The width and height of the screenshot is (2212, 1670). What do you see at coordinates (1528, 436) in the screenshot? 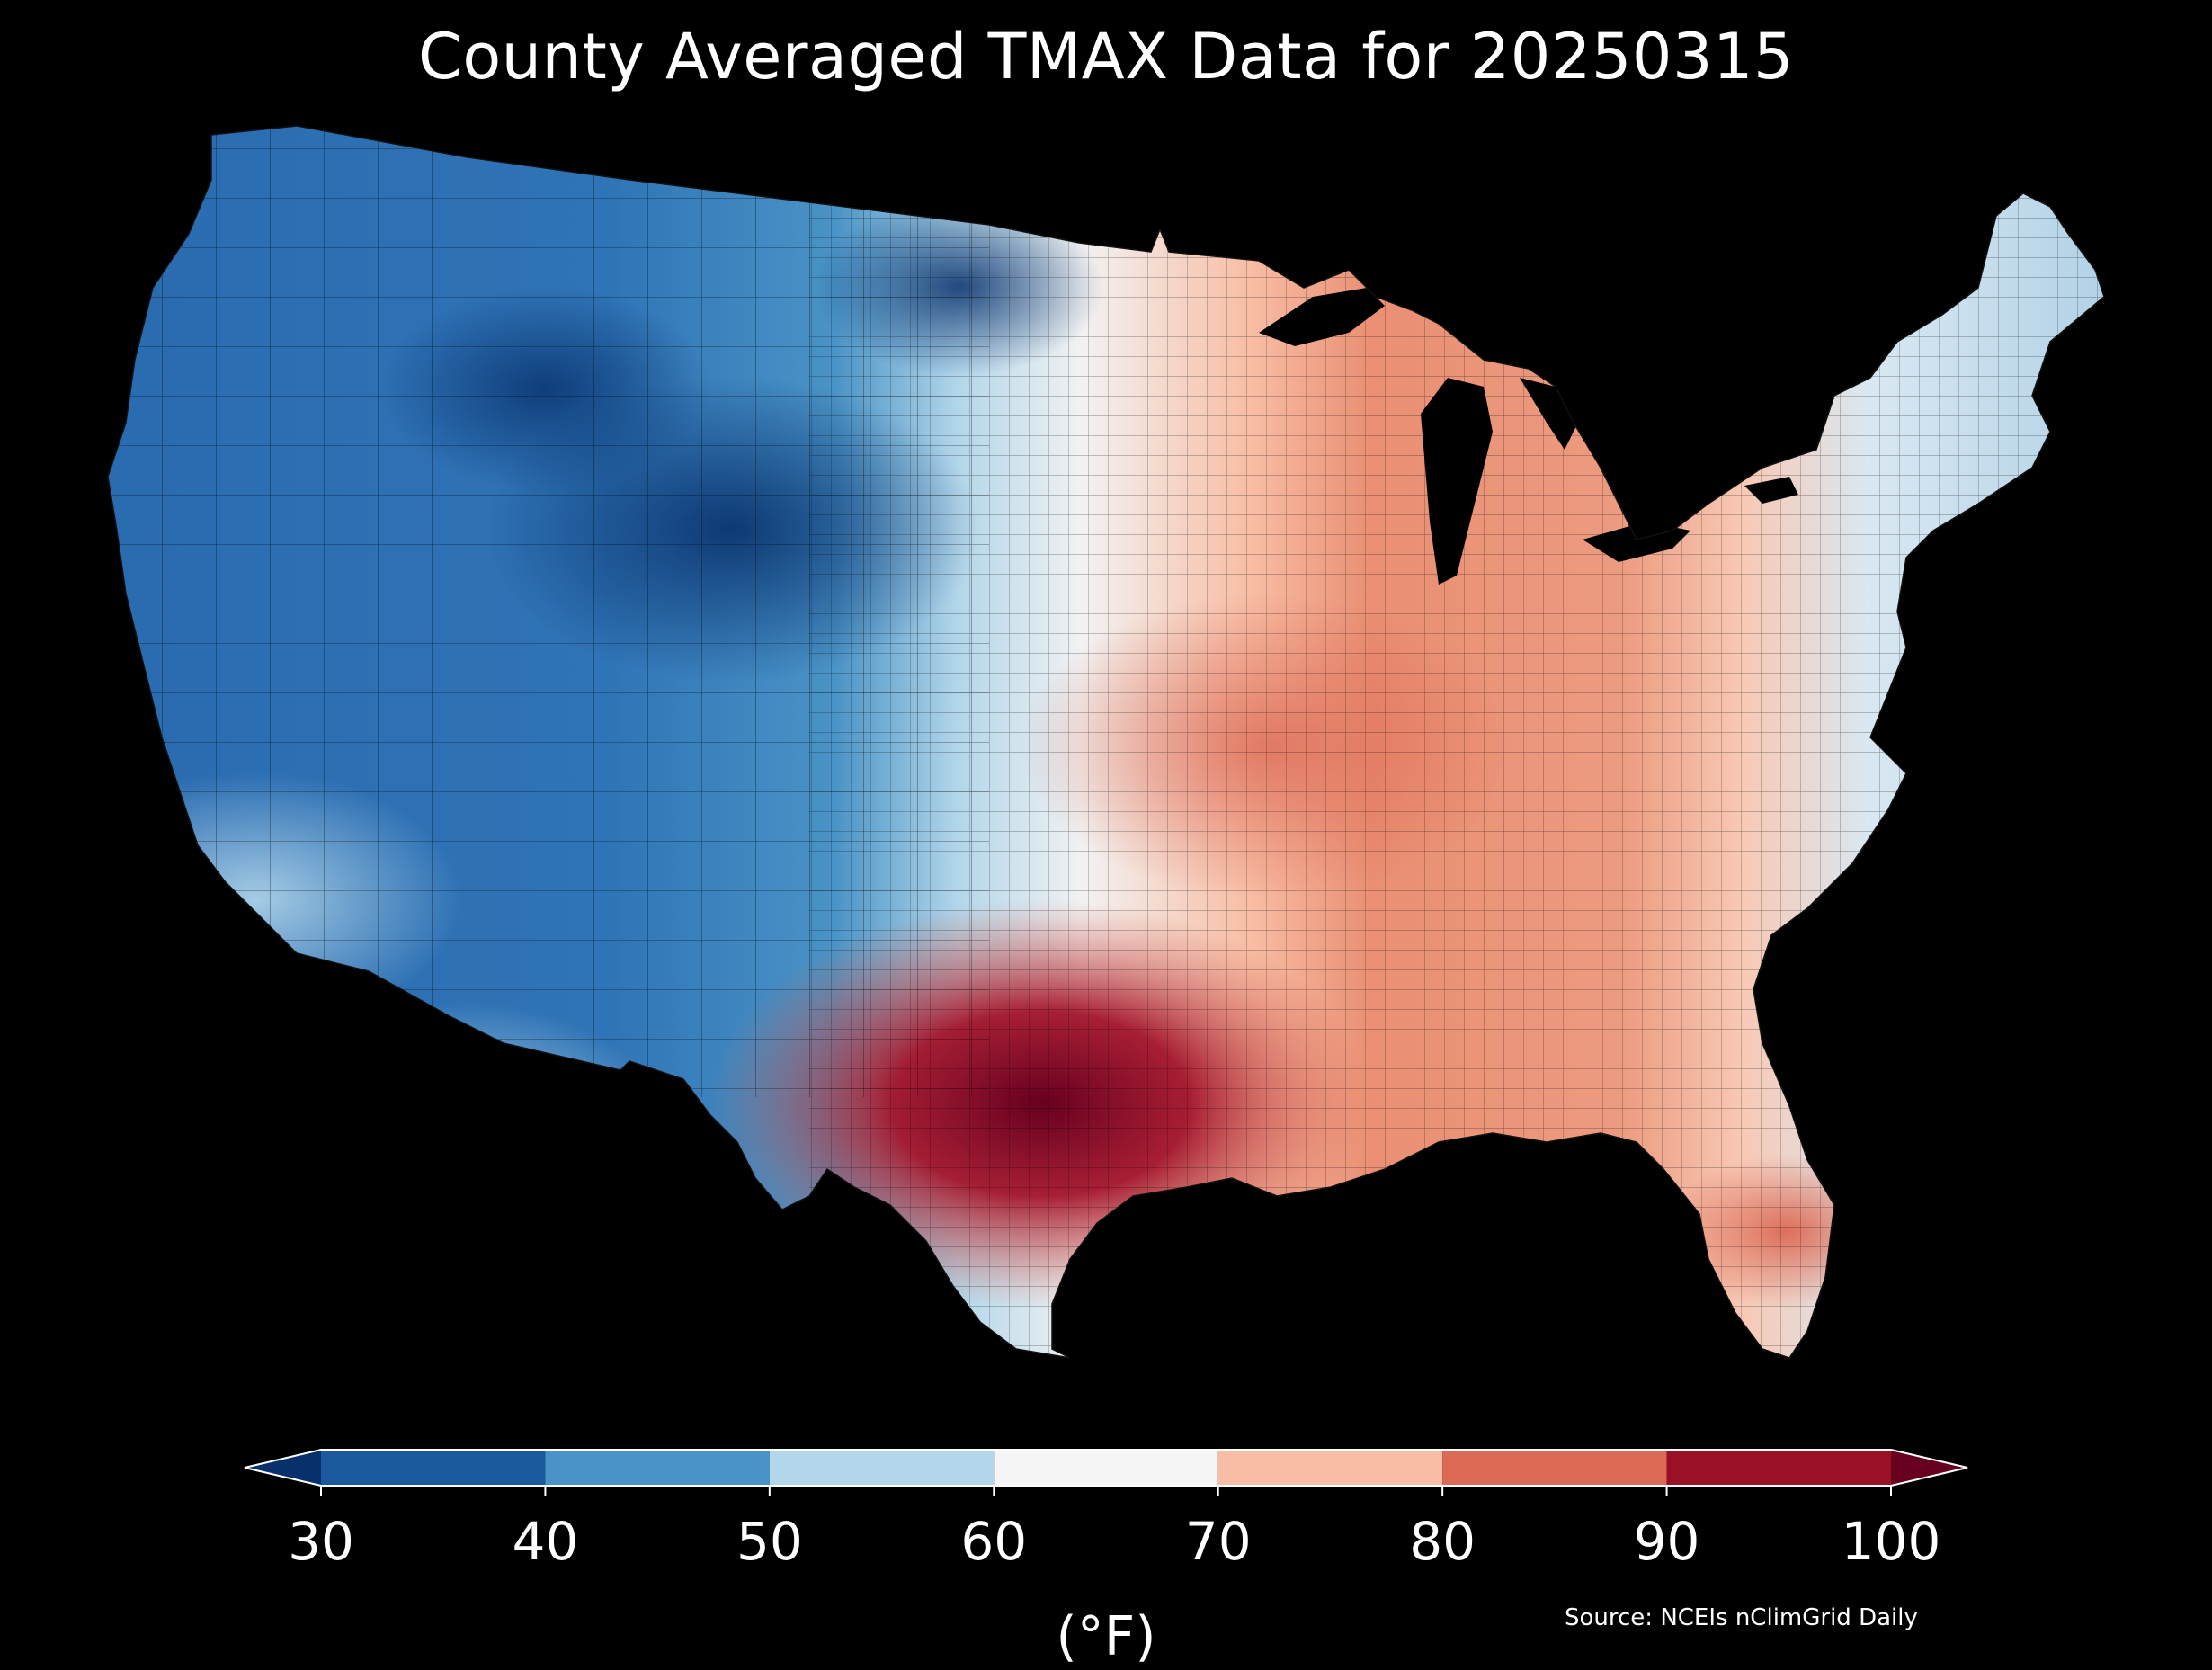
I see `great-lakes` at bounding box center [1528, 436].